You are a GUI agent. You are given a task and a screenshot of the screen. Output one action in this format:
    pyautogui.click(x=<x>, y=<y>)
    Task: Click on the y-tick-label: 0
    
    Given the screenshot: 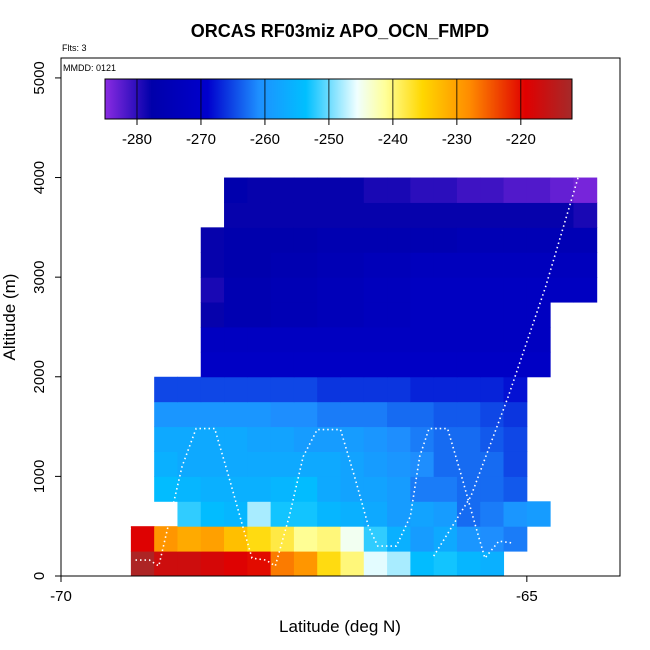 What is the action you would take?
    pyautogui.click(x=39, y=576)
    